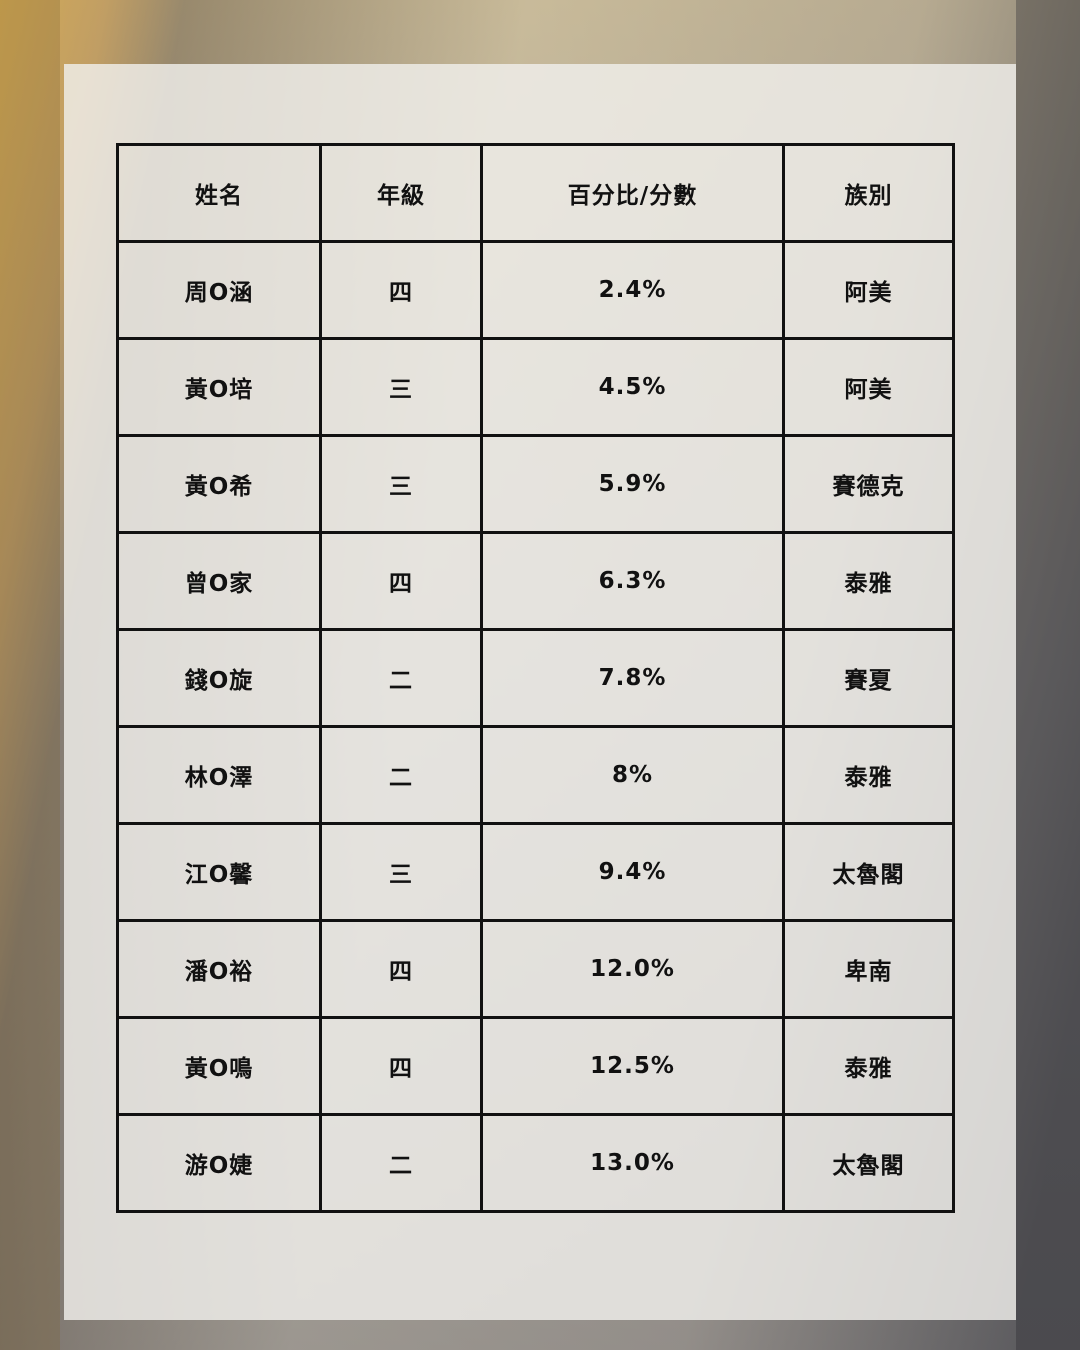 This screenshot has width=1080, height=1350. Describe the element at coordinates (632, 387) in the screenshot. I see `cell-percentage: 4.5%` at that location.